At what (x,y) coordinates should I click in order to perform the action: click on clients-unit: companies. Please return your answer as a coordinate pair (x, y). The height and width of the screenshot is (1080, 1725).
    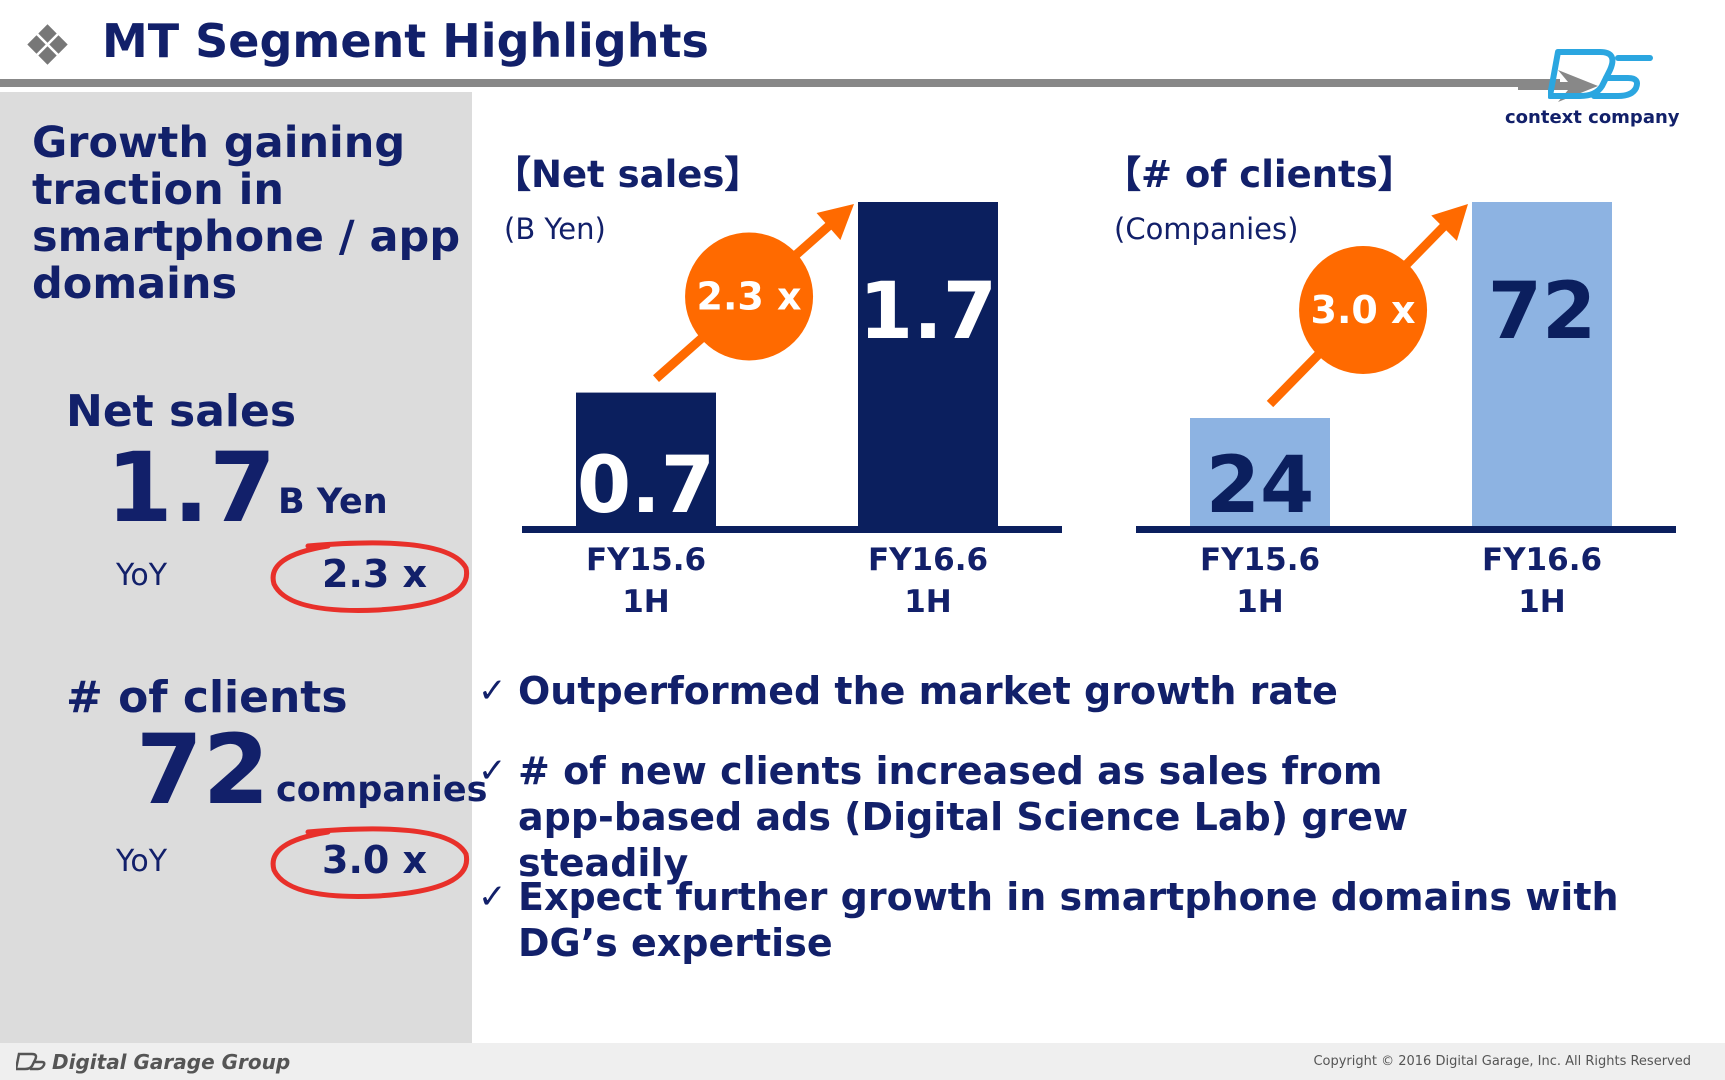
    Looking at the image, I should click on (382, 790).